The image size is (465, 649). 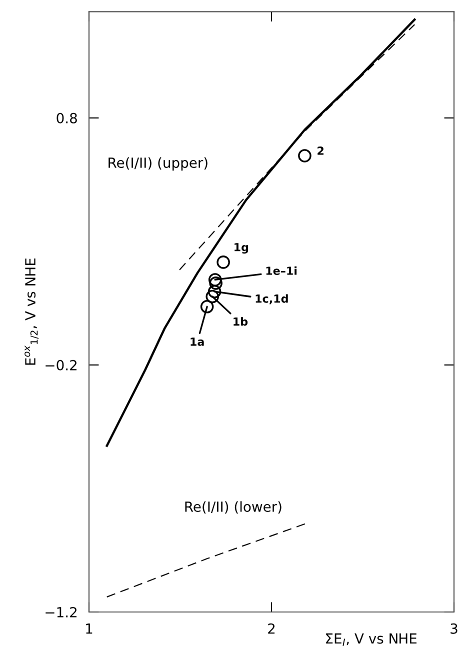 What do you see at coordinates (61, 612) in the screenshot?
I see `y-tick-label: −1.2` at bounding box center [61, 612].